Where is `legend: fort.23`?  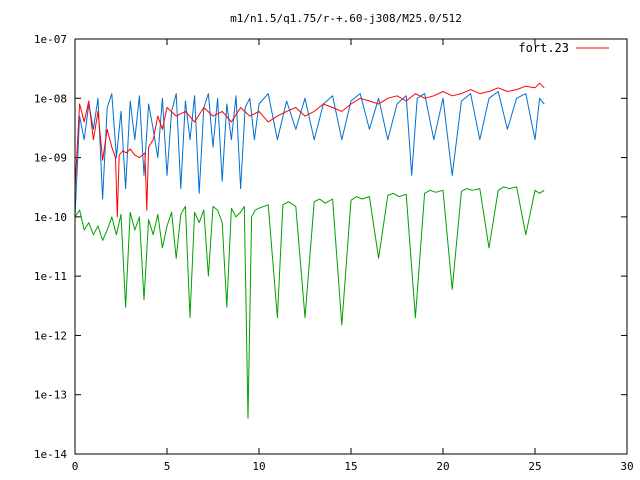
legend: fort.23 is located at coordinates (563, 48).